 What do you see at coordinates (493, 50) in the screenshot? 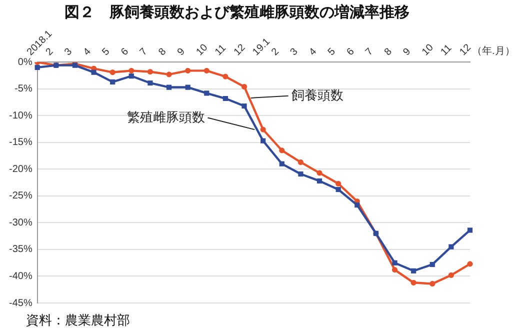
I see `x-axis-title: （年.月）` at bounding box center [493, 50].